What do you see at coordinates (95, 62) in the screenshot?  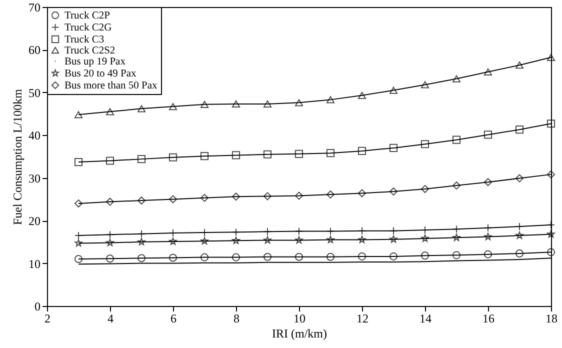 I see `legend-label: Bus up 19 Pax` at bounding box center [95, 62].